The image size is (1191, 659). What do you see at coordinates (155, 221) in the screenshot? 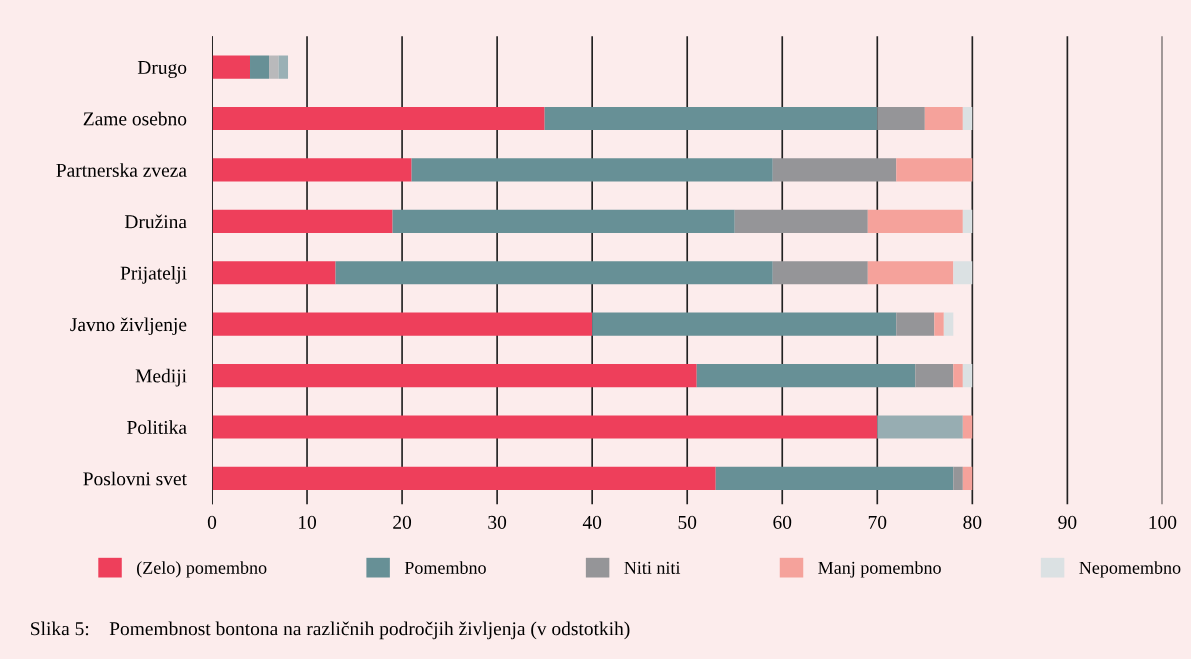
I see `y-tick-label: Družina` at bounding box center [155, 221].